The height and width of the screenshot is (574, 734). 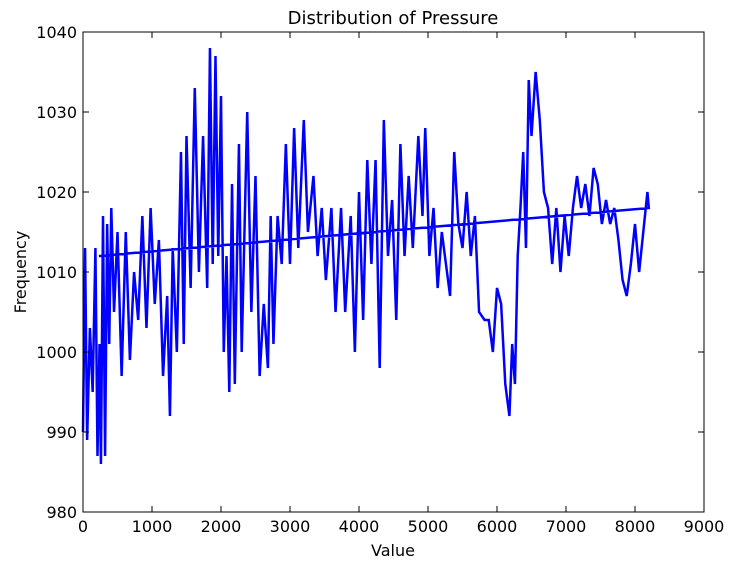 I want to click on y-tick-label: 1010, so click(x=56, y=272).